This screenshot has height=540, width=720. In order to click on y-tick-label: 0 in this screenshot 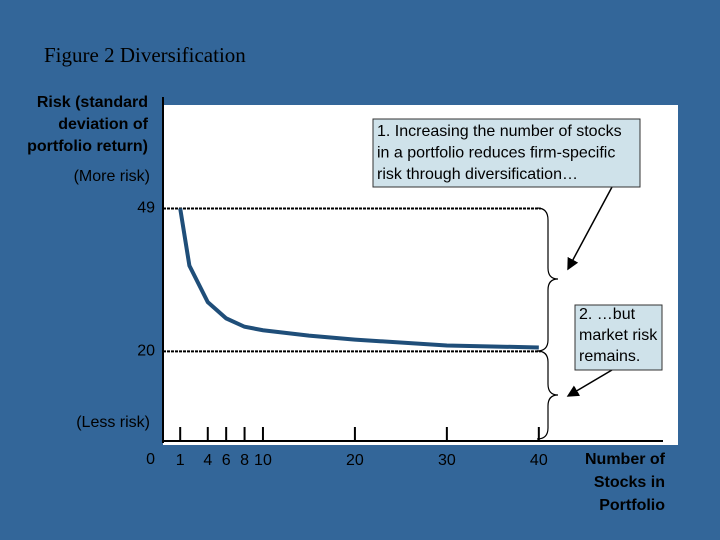, I will do `click(150, 459)`.